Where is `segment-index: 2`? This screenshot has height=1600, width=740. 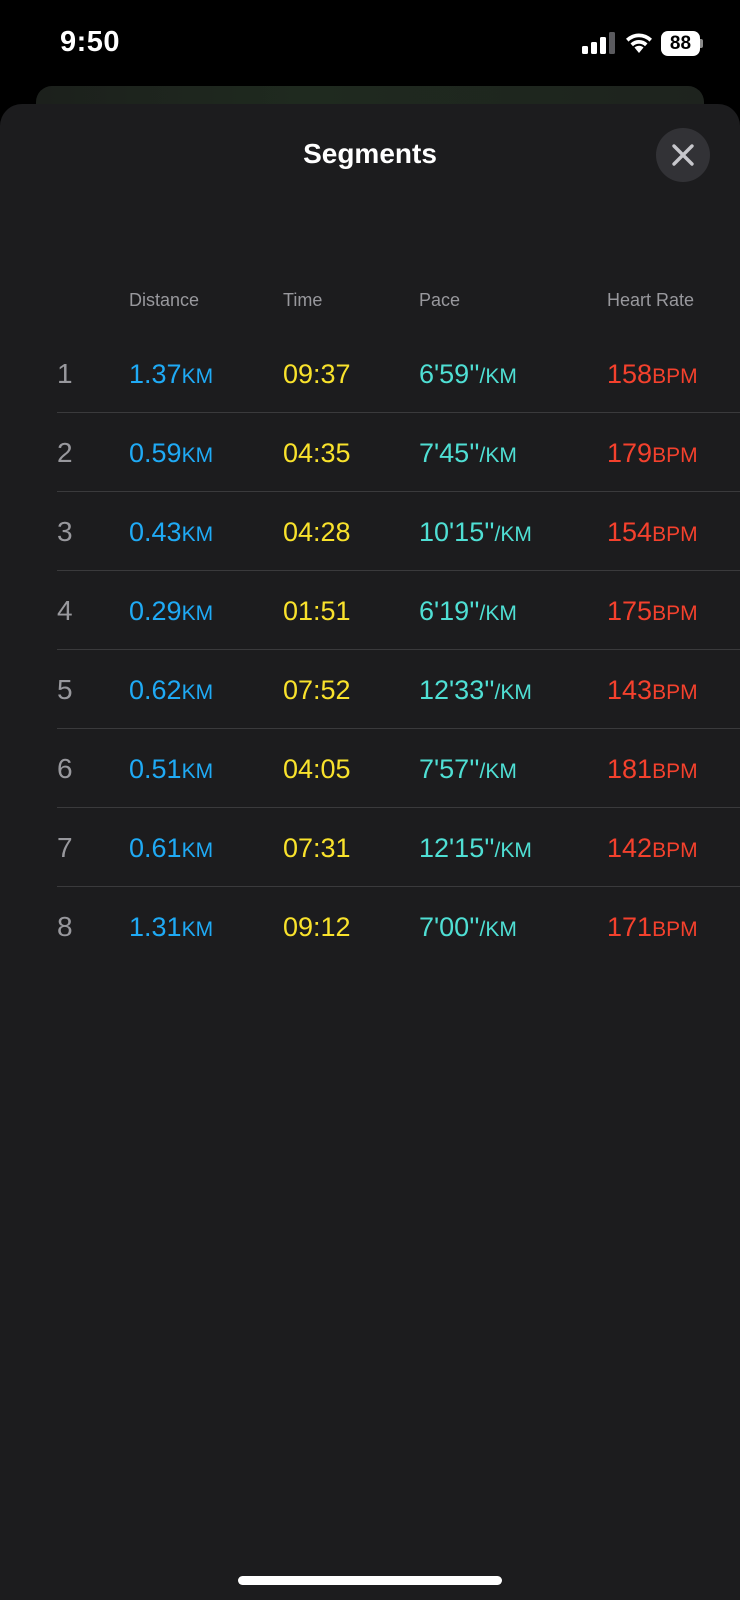 segment-index: 2 is located at coordinates (65, 452).